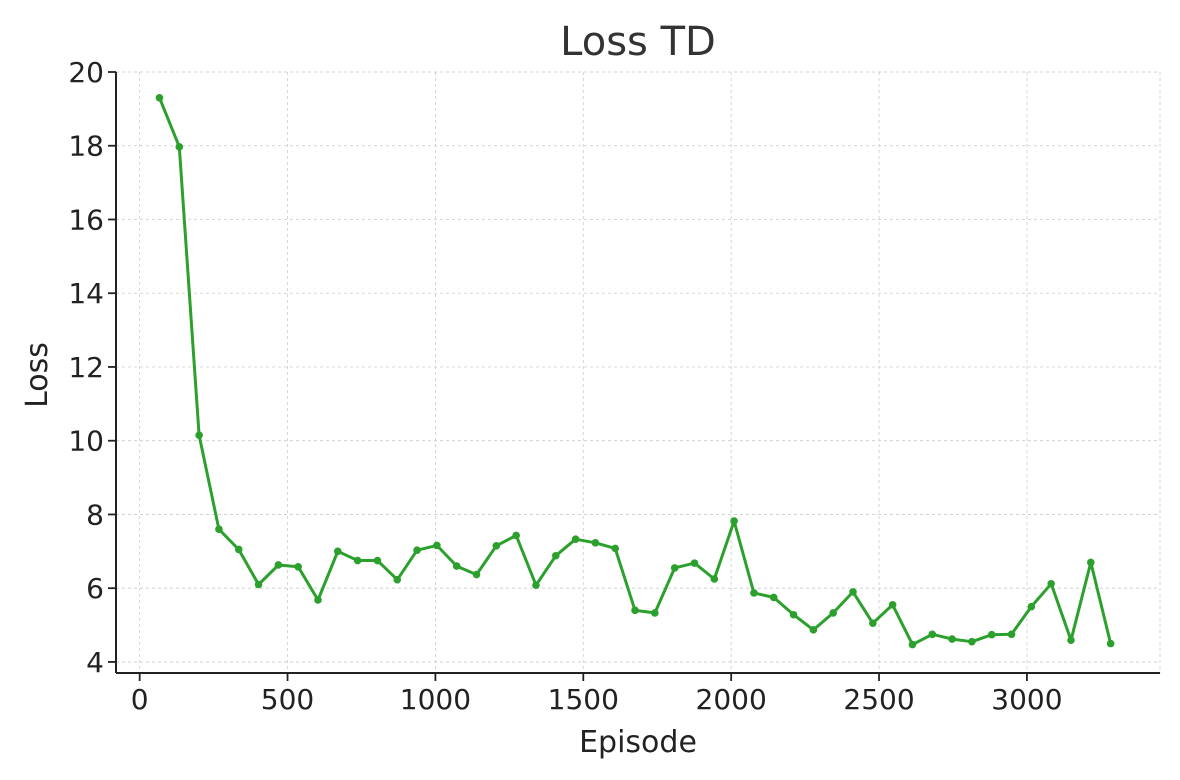  Describe the element at coordinates (95, 514) in the screenshot. I see `y-tick-label: 8` at that location.